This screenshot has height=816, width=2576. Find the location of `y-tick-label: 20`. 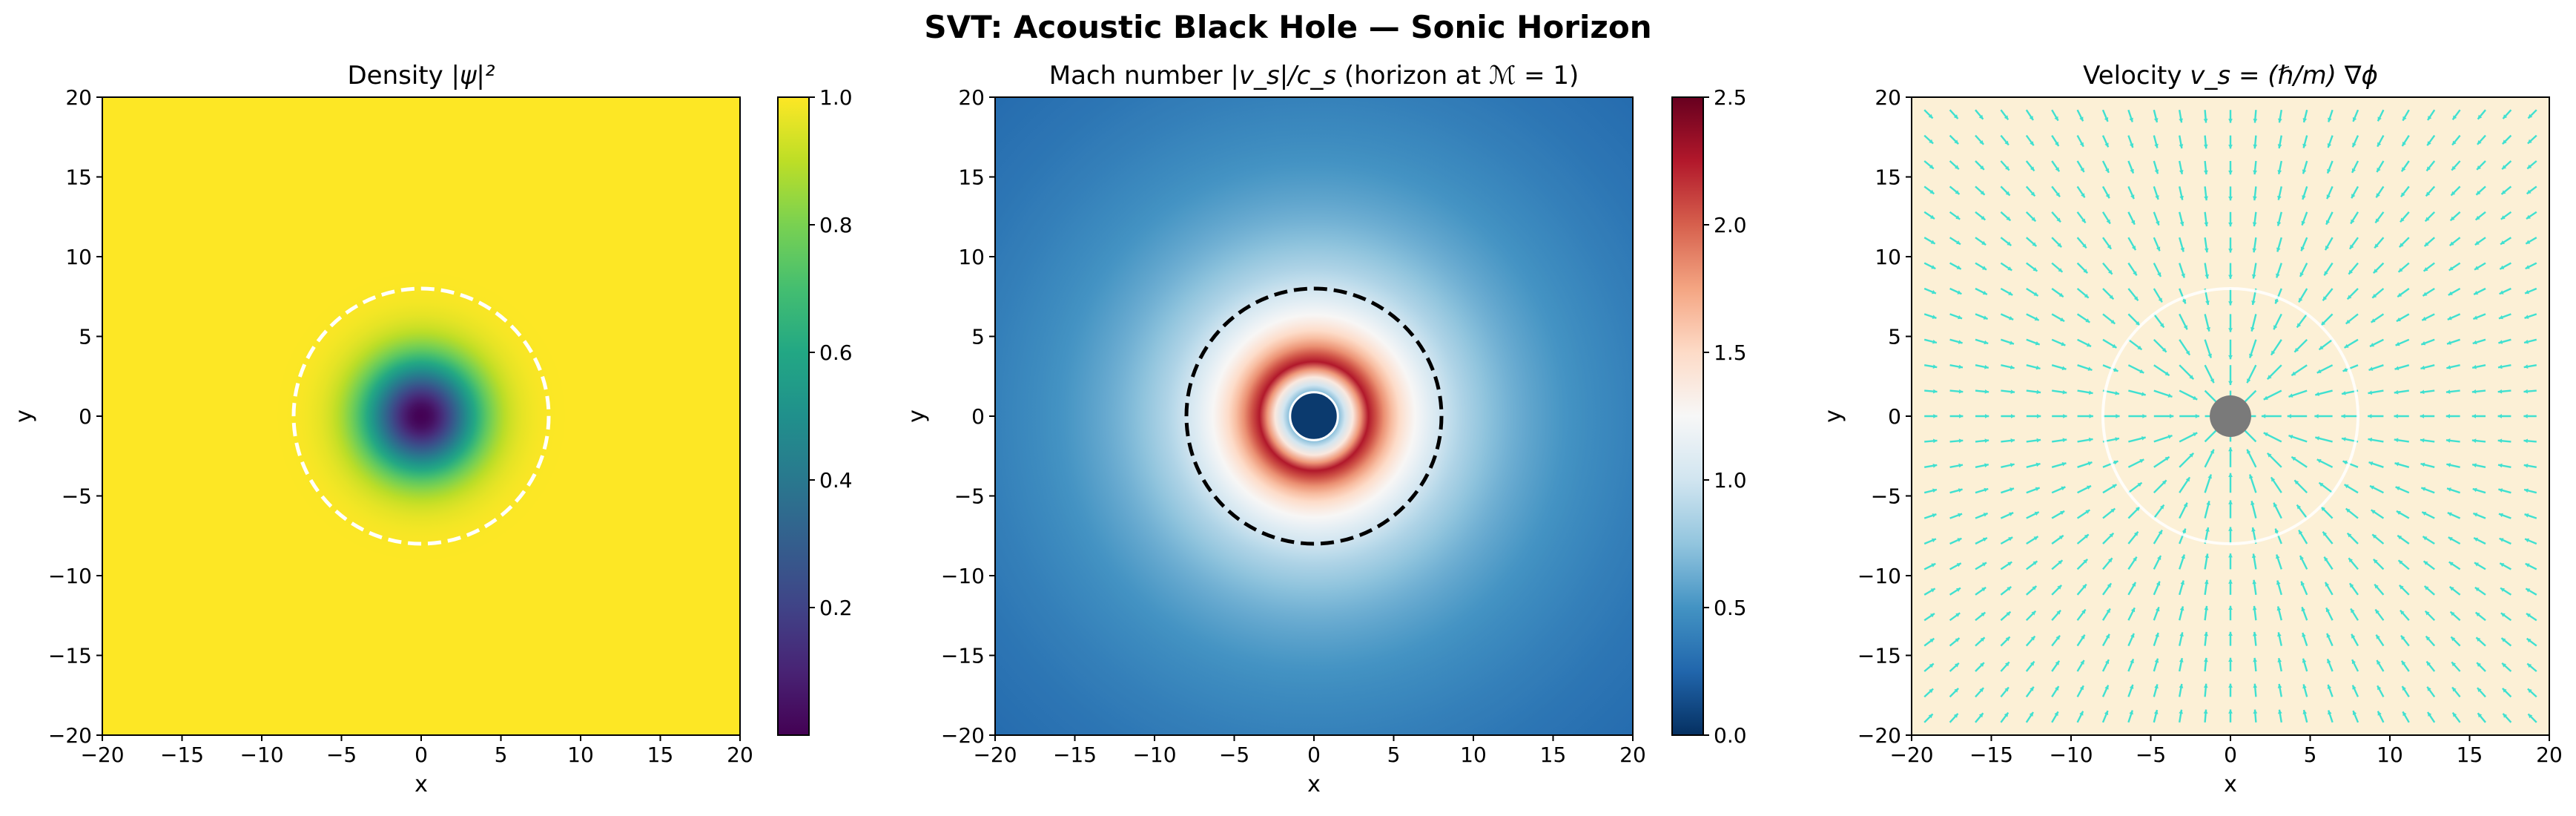

y-tick-label: 20 is located at coordinates (78, 97).